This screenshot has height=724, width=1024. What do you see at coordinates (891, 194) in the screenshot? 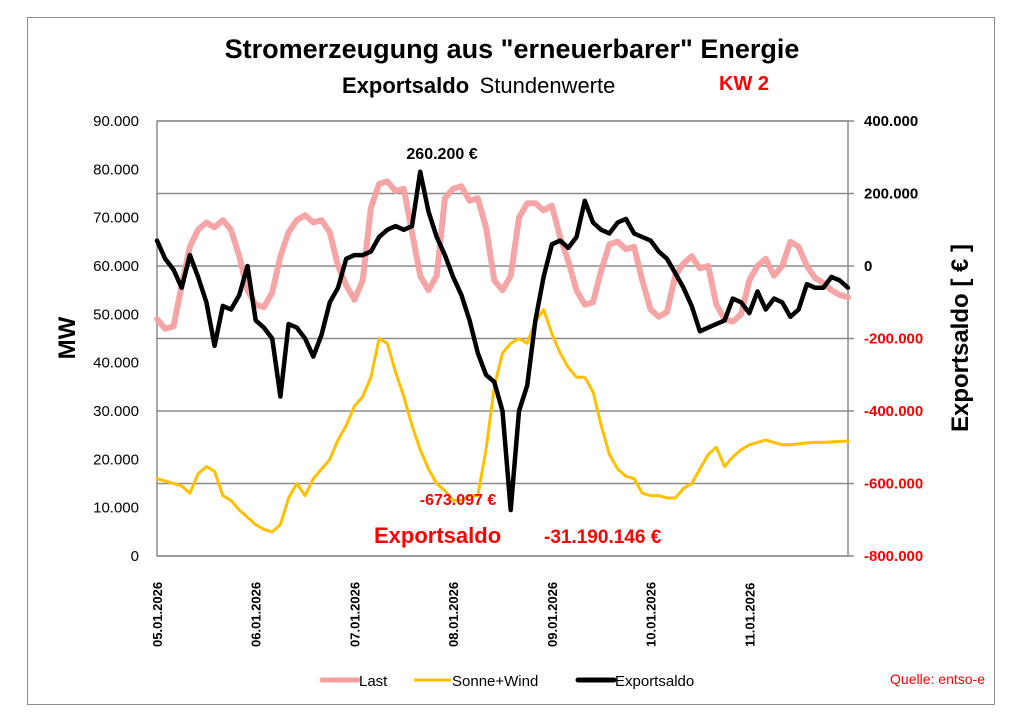
I see `y-tick-right: 200.000` at bounding box center [891, 194].